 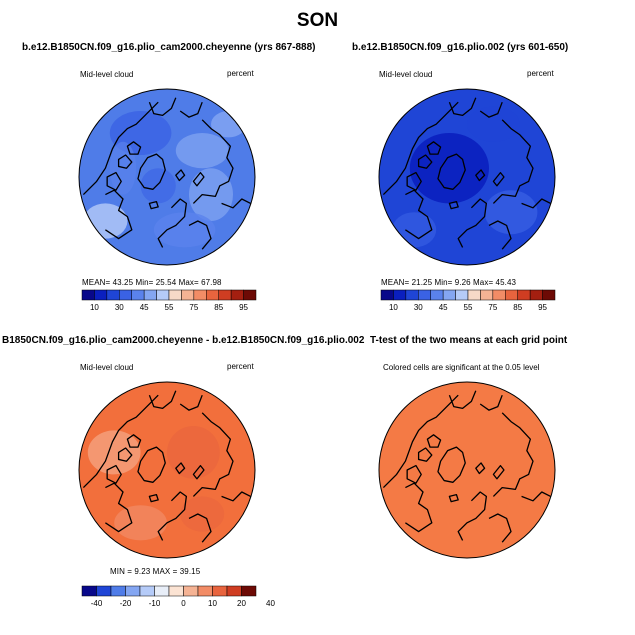 What do you see at coordinates (155, 571) in the screenshot?
I see `panel3-stats: MIN = 9.23 MAX = 39.15` at bounding box center [155, 571].